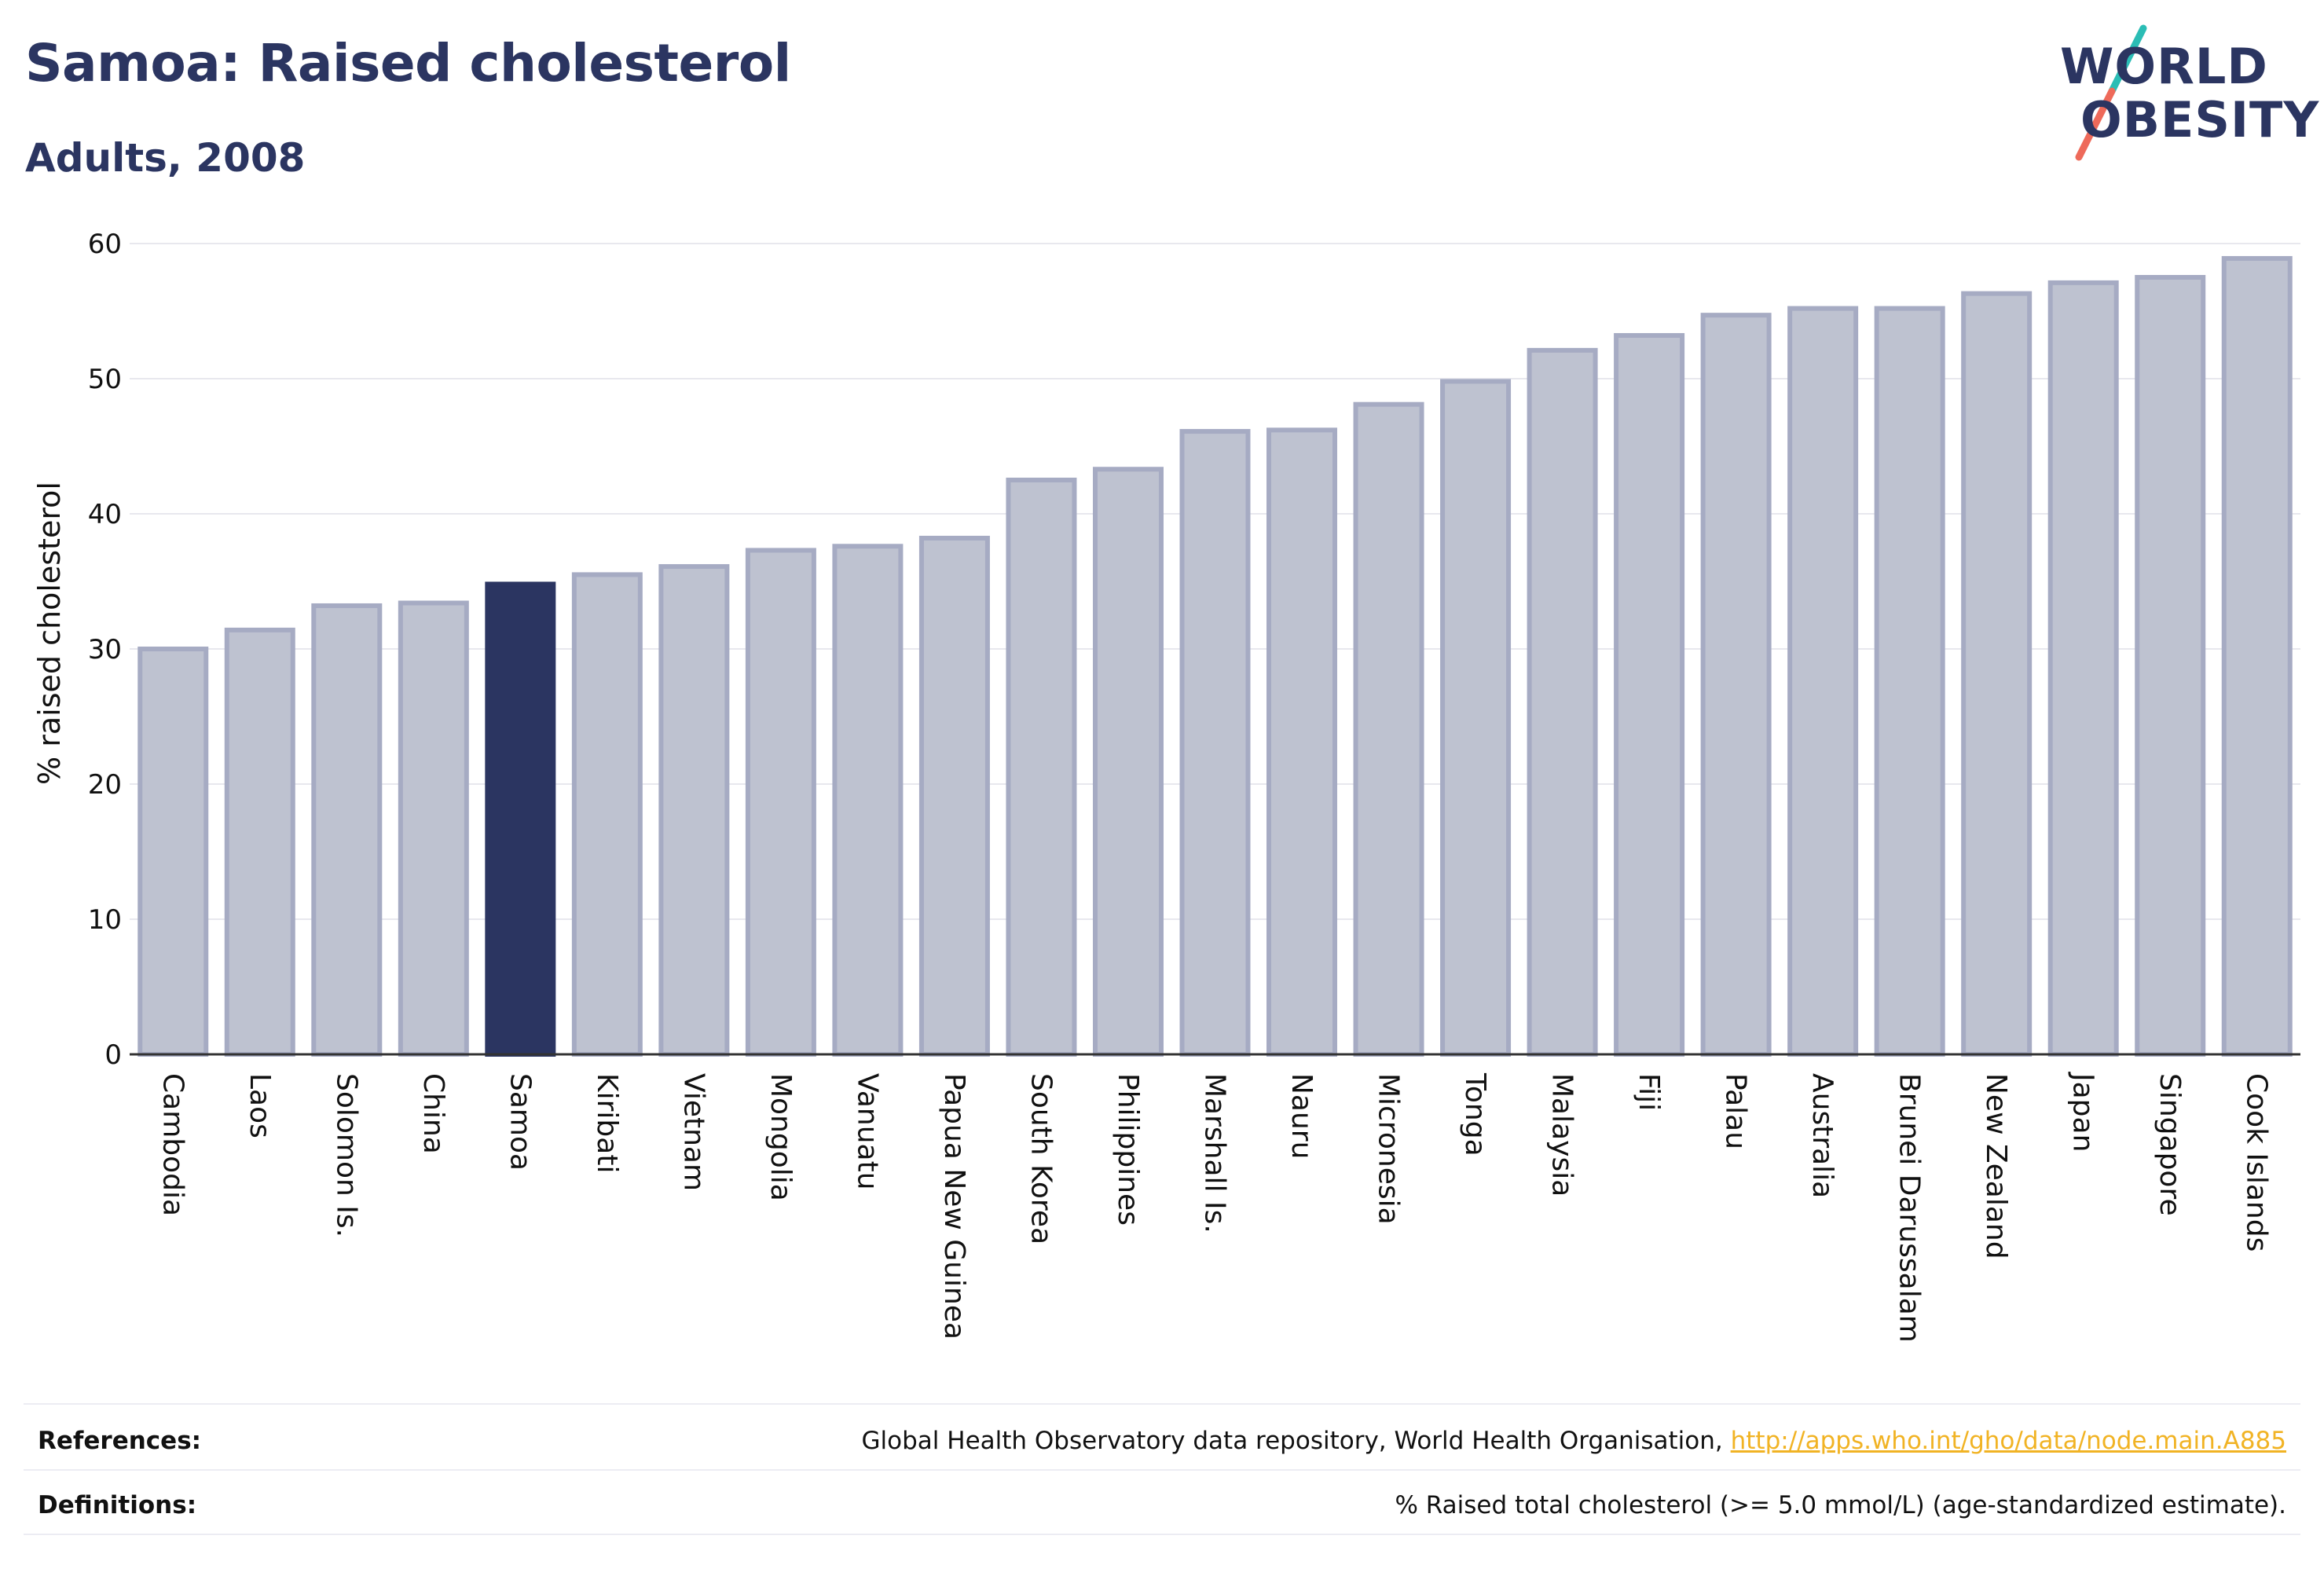 The height and width of the screenshot is (1576, 2324). I want to click on x-tick-label: Singapore, so click(2170, 1144).